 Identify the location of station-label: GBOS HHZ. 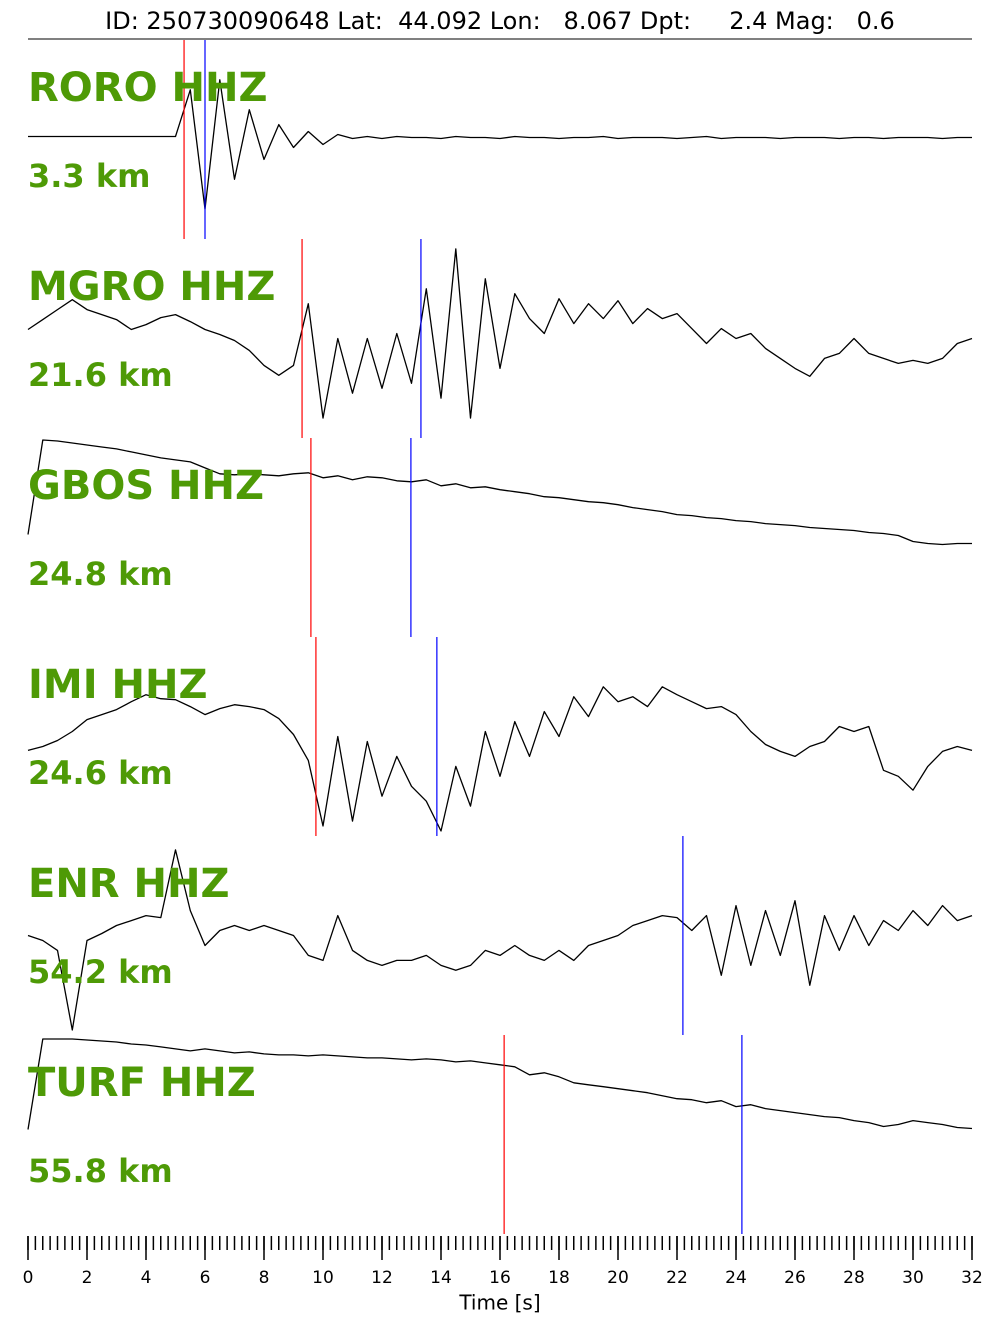
(146, 486).